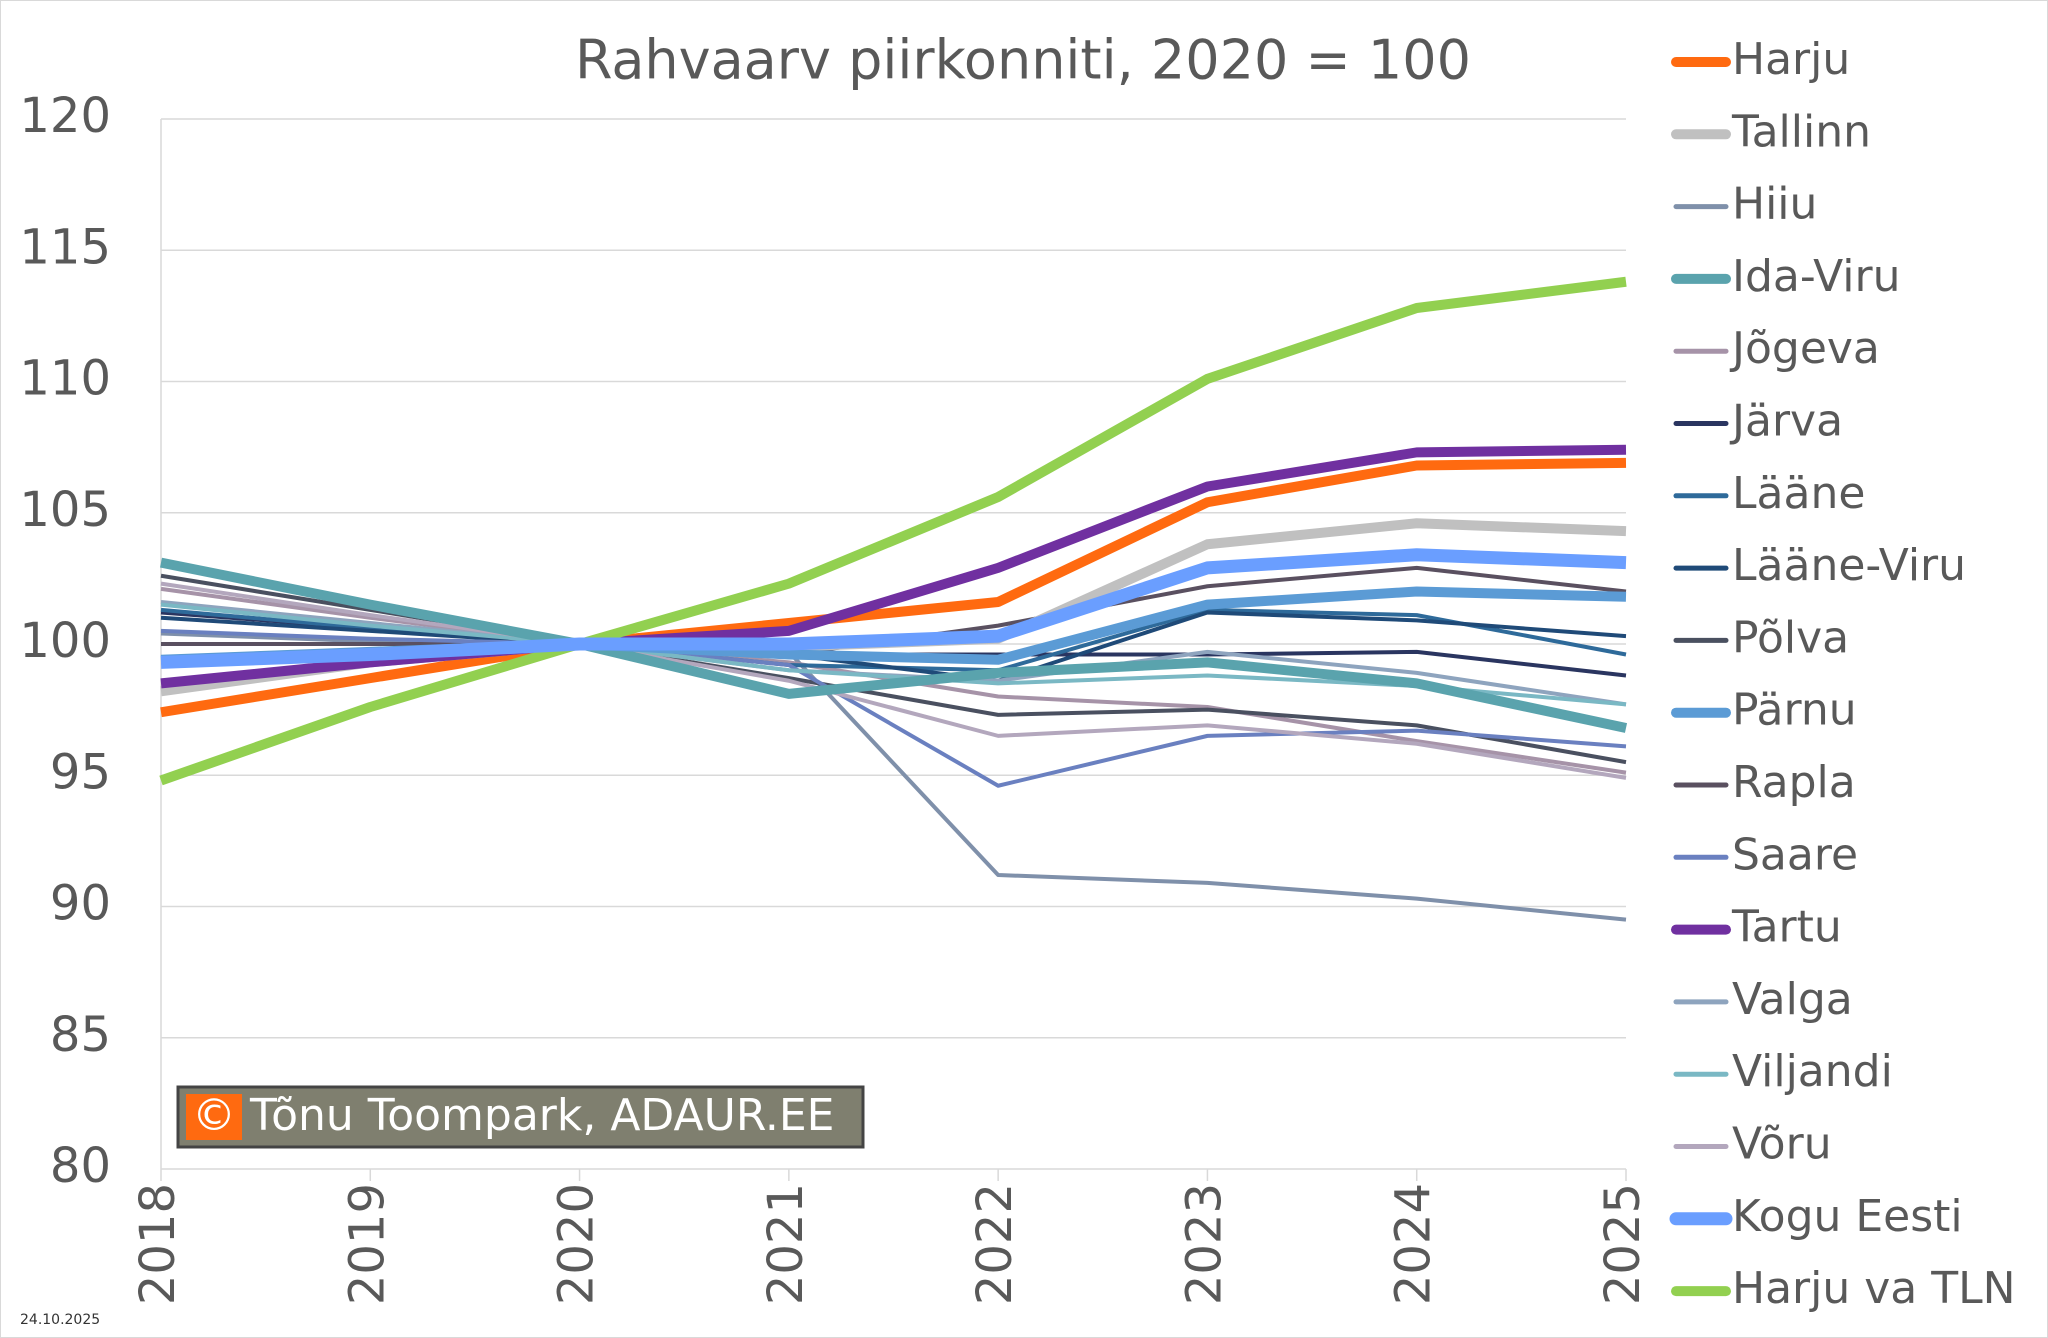 The width and height of the screenshot is (2048, 1338). What do you see at coordinates (80, 1035) in the screenshot?
I see `y-tick-label: 85` at bounding box center [80, 1035].